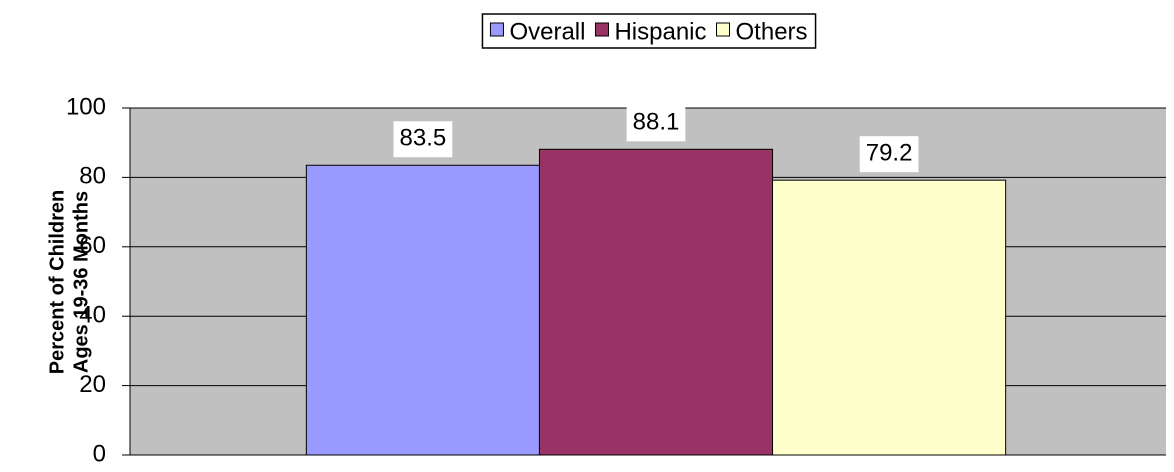 The image size is (1174, 472). Describe the element at coordinates (547, 31) in the screenshot. I see `legend-label: Overall` at that location.